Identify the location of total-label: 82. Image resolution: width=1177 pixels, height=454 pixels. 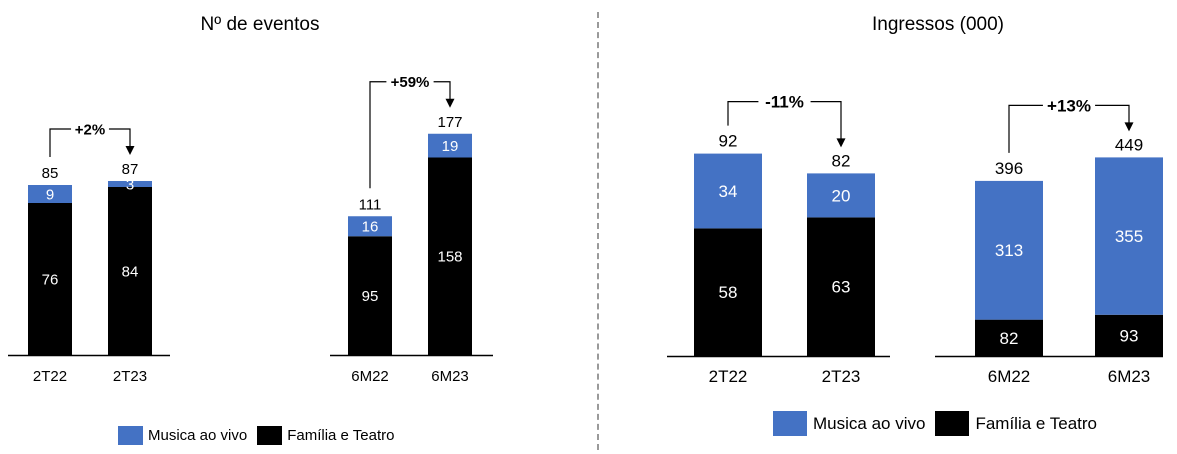
(841, 160).